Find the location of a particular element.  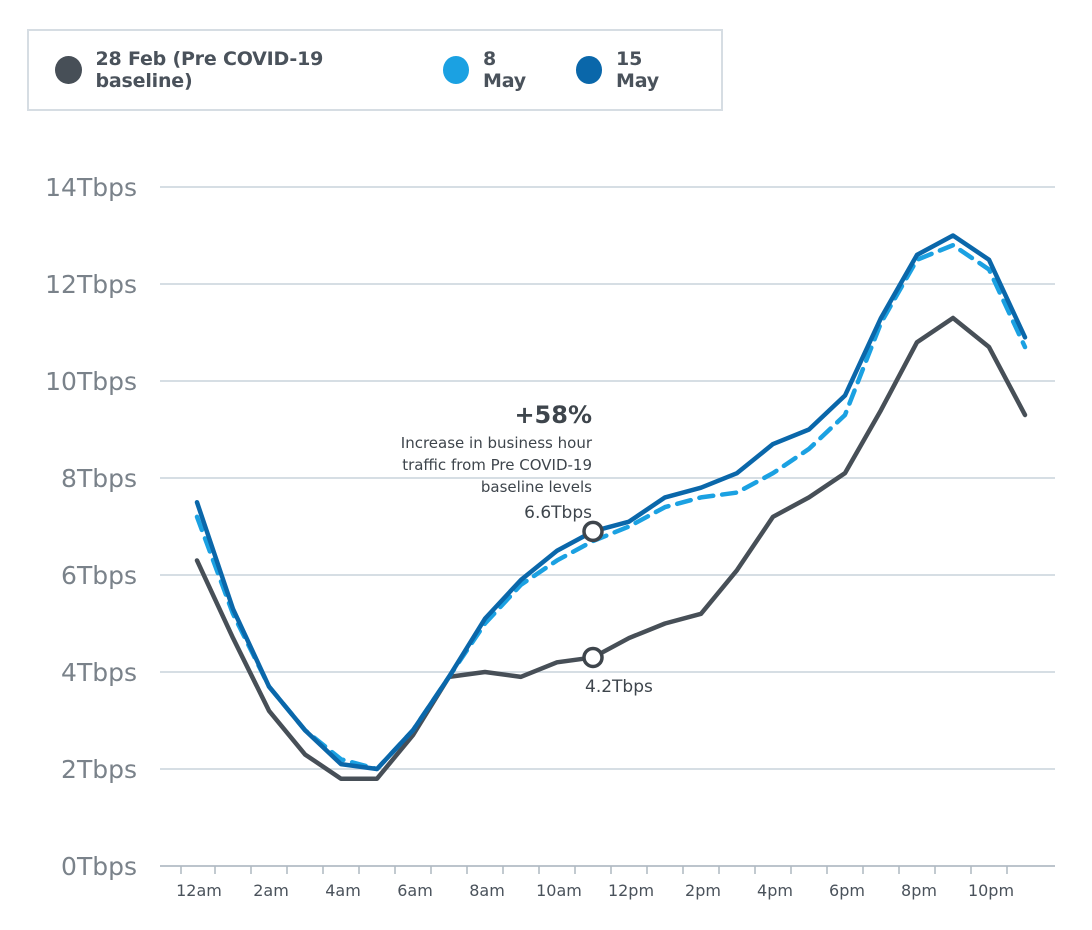

x-tick-label: 4pm is located at coordinates (775, 890).